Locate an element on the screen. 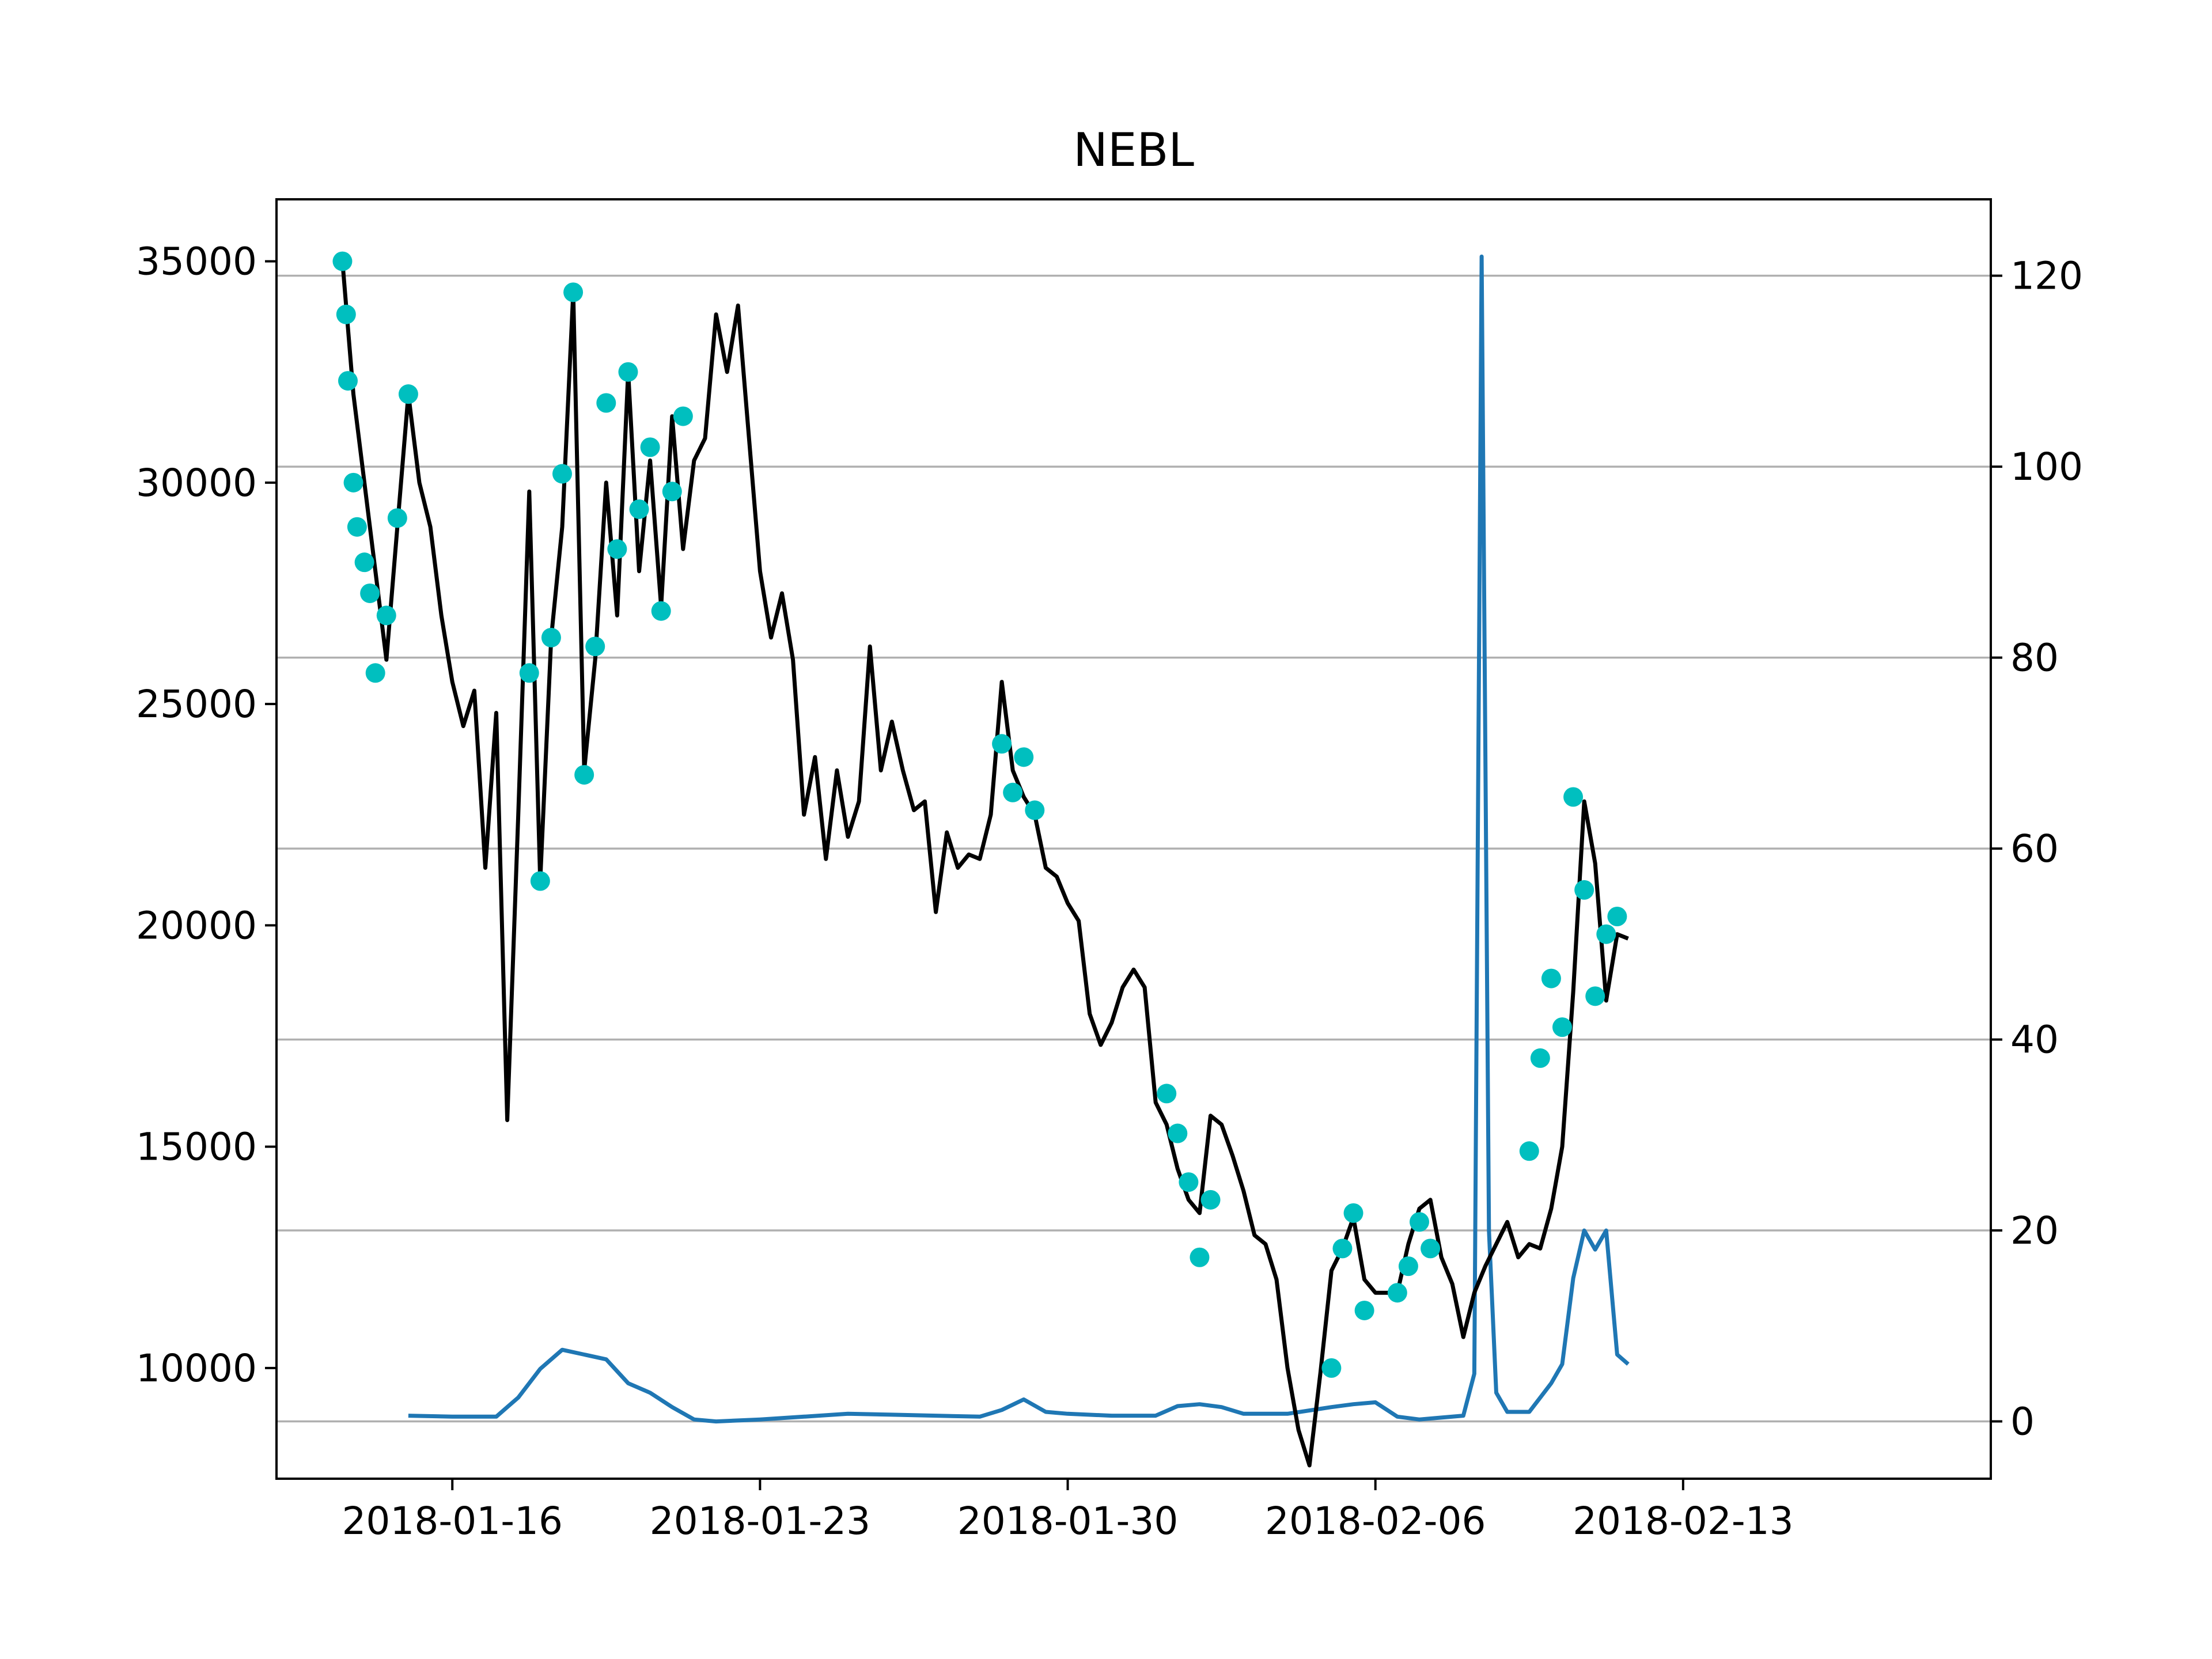 The height and width of the screenshot is (1659, 2212). left-axis-tick-label: 20000 is located at coordinates (196, 925).